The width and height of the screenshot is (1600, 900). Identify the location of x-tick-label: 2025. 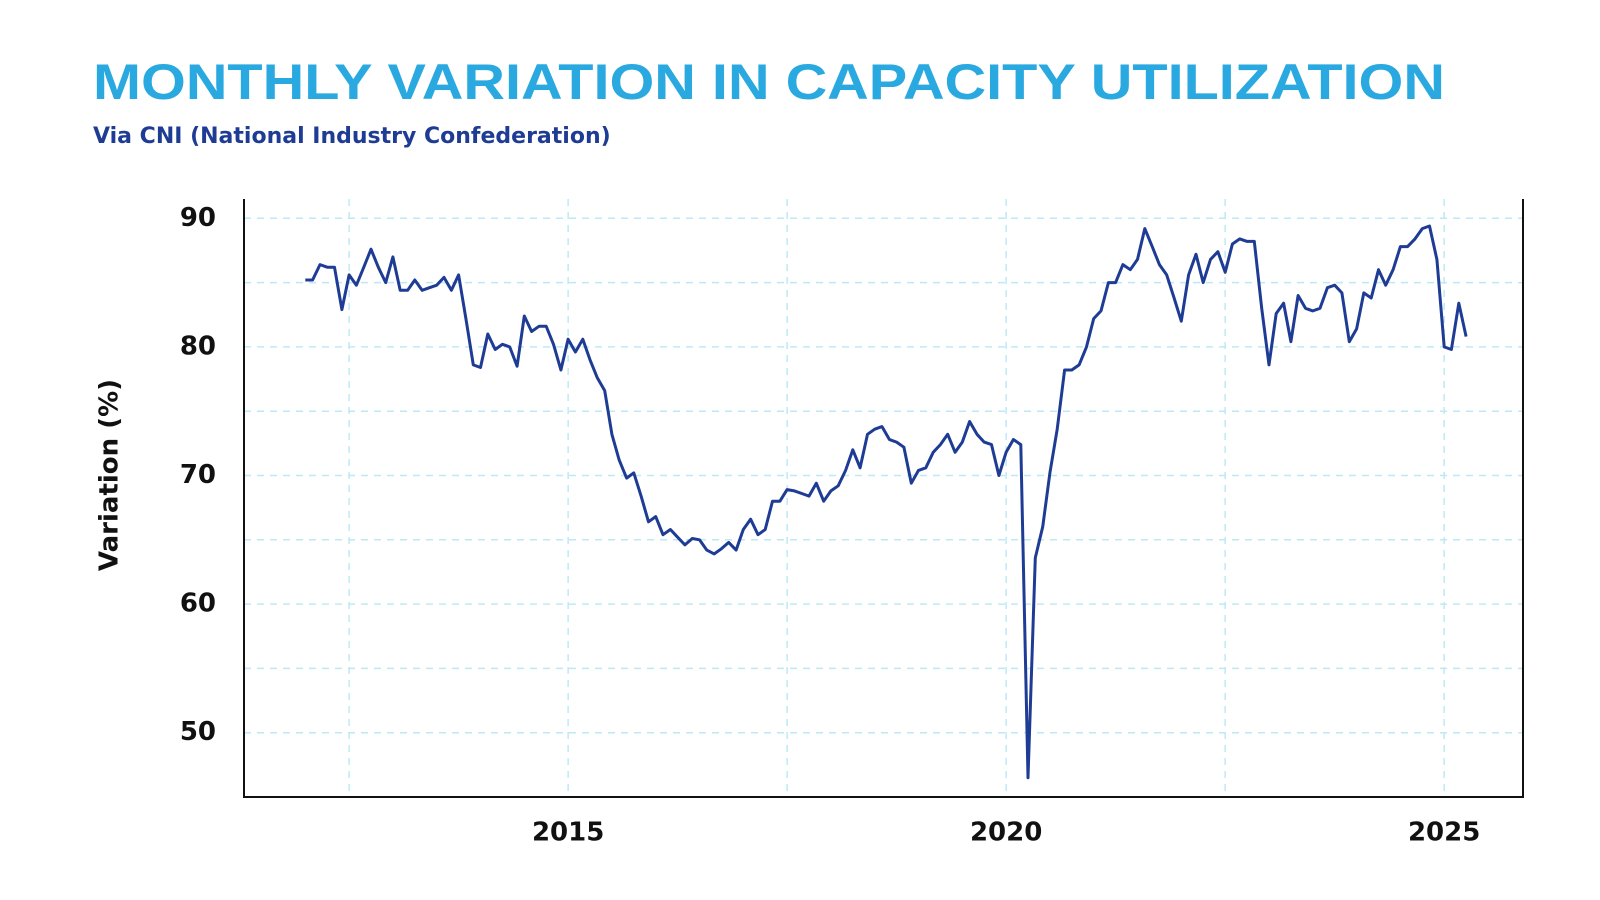
(1444, 833).